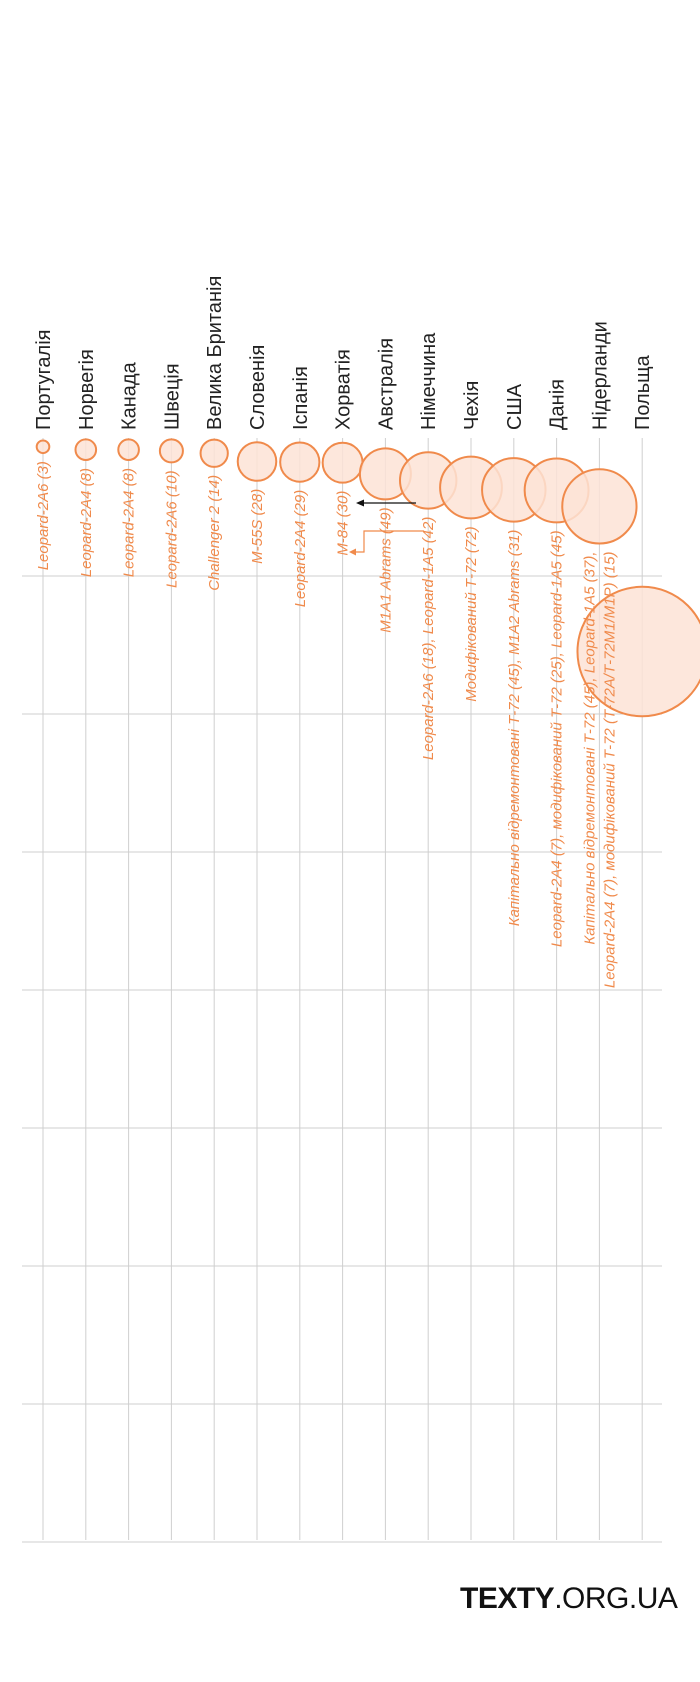 The width and height of the screenshot is (700, 1682). What do you see at coordinates (600, 375) in the screenshot?
I see `category-label: Нідерланди` at bounding box center [600, 375].